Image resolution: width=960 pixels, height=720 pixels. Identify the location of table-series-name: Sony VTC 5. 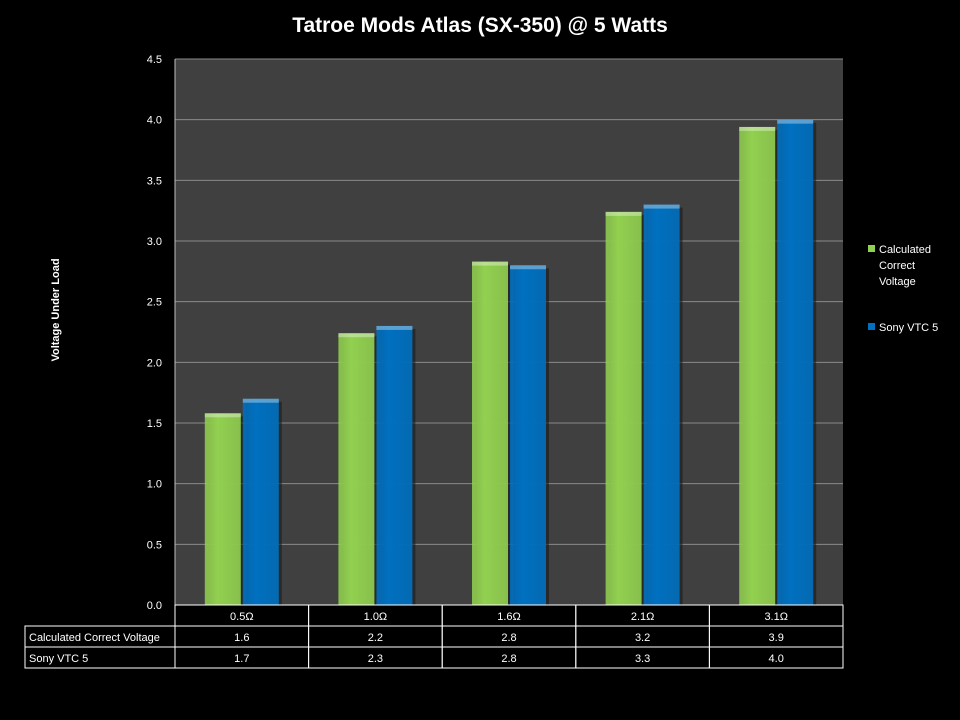
(58, 659).